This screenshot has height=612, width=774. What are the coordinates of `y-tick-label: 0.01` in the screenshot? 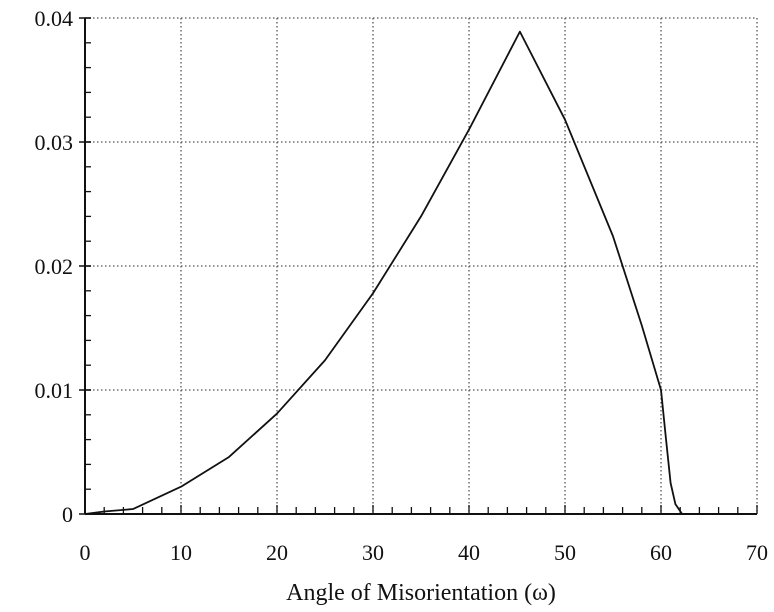 It's located at (54, 390).